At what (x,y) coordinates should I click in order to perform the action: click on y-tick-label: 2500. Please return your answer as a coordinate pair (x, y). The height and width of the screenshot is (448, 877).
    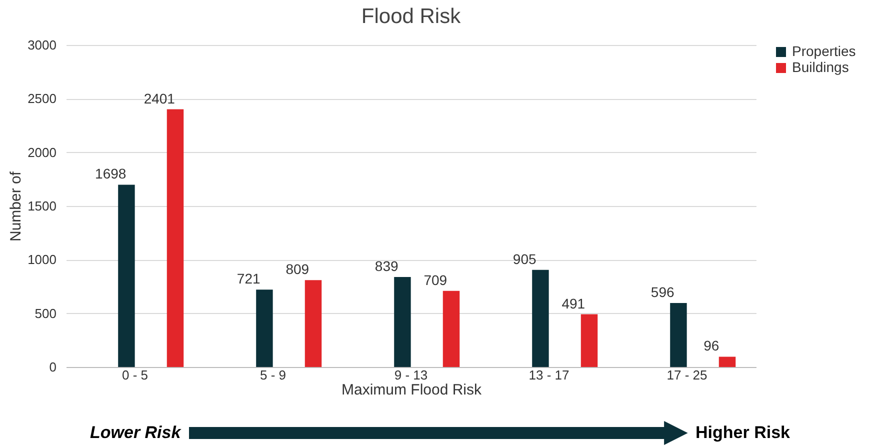
    Looking at the image, I should click on (42, 98).